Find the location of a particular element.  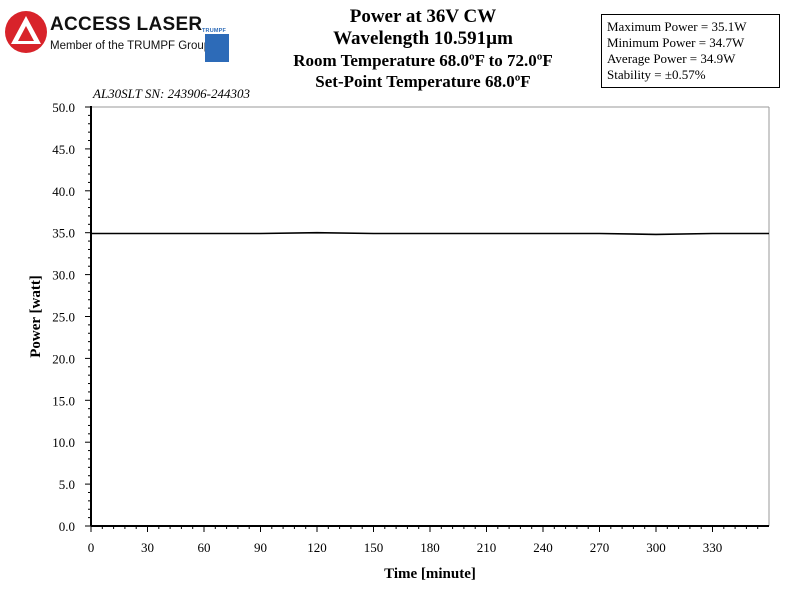

y-tick-label: 50.0 is located at coordinates (63, 107).